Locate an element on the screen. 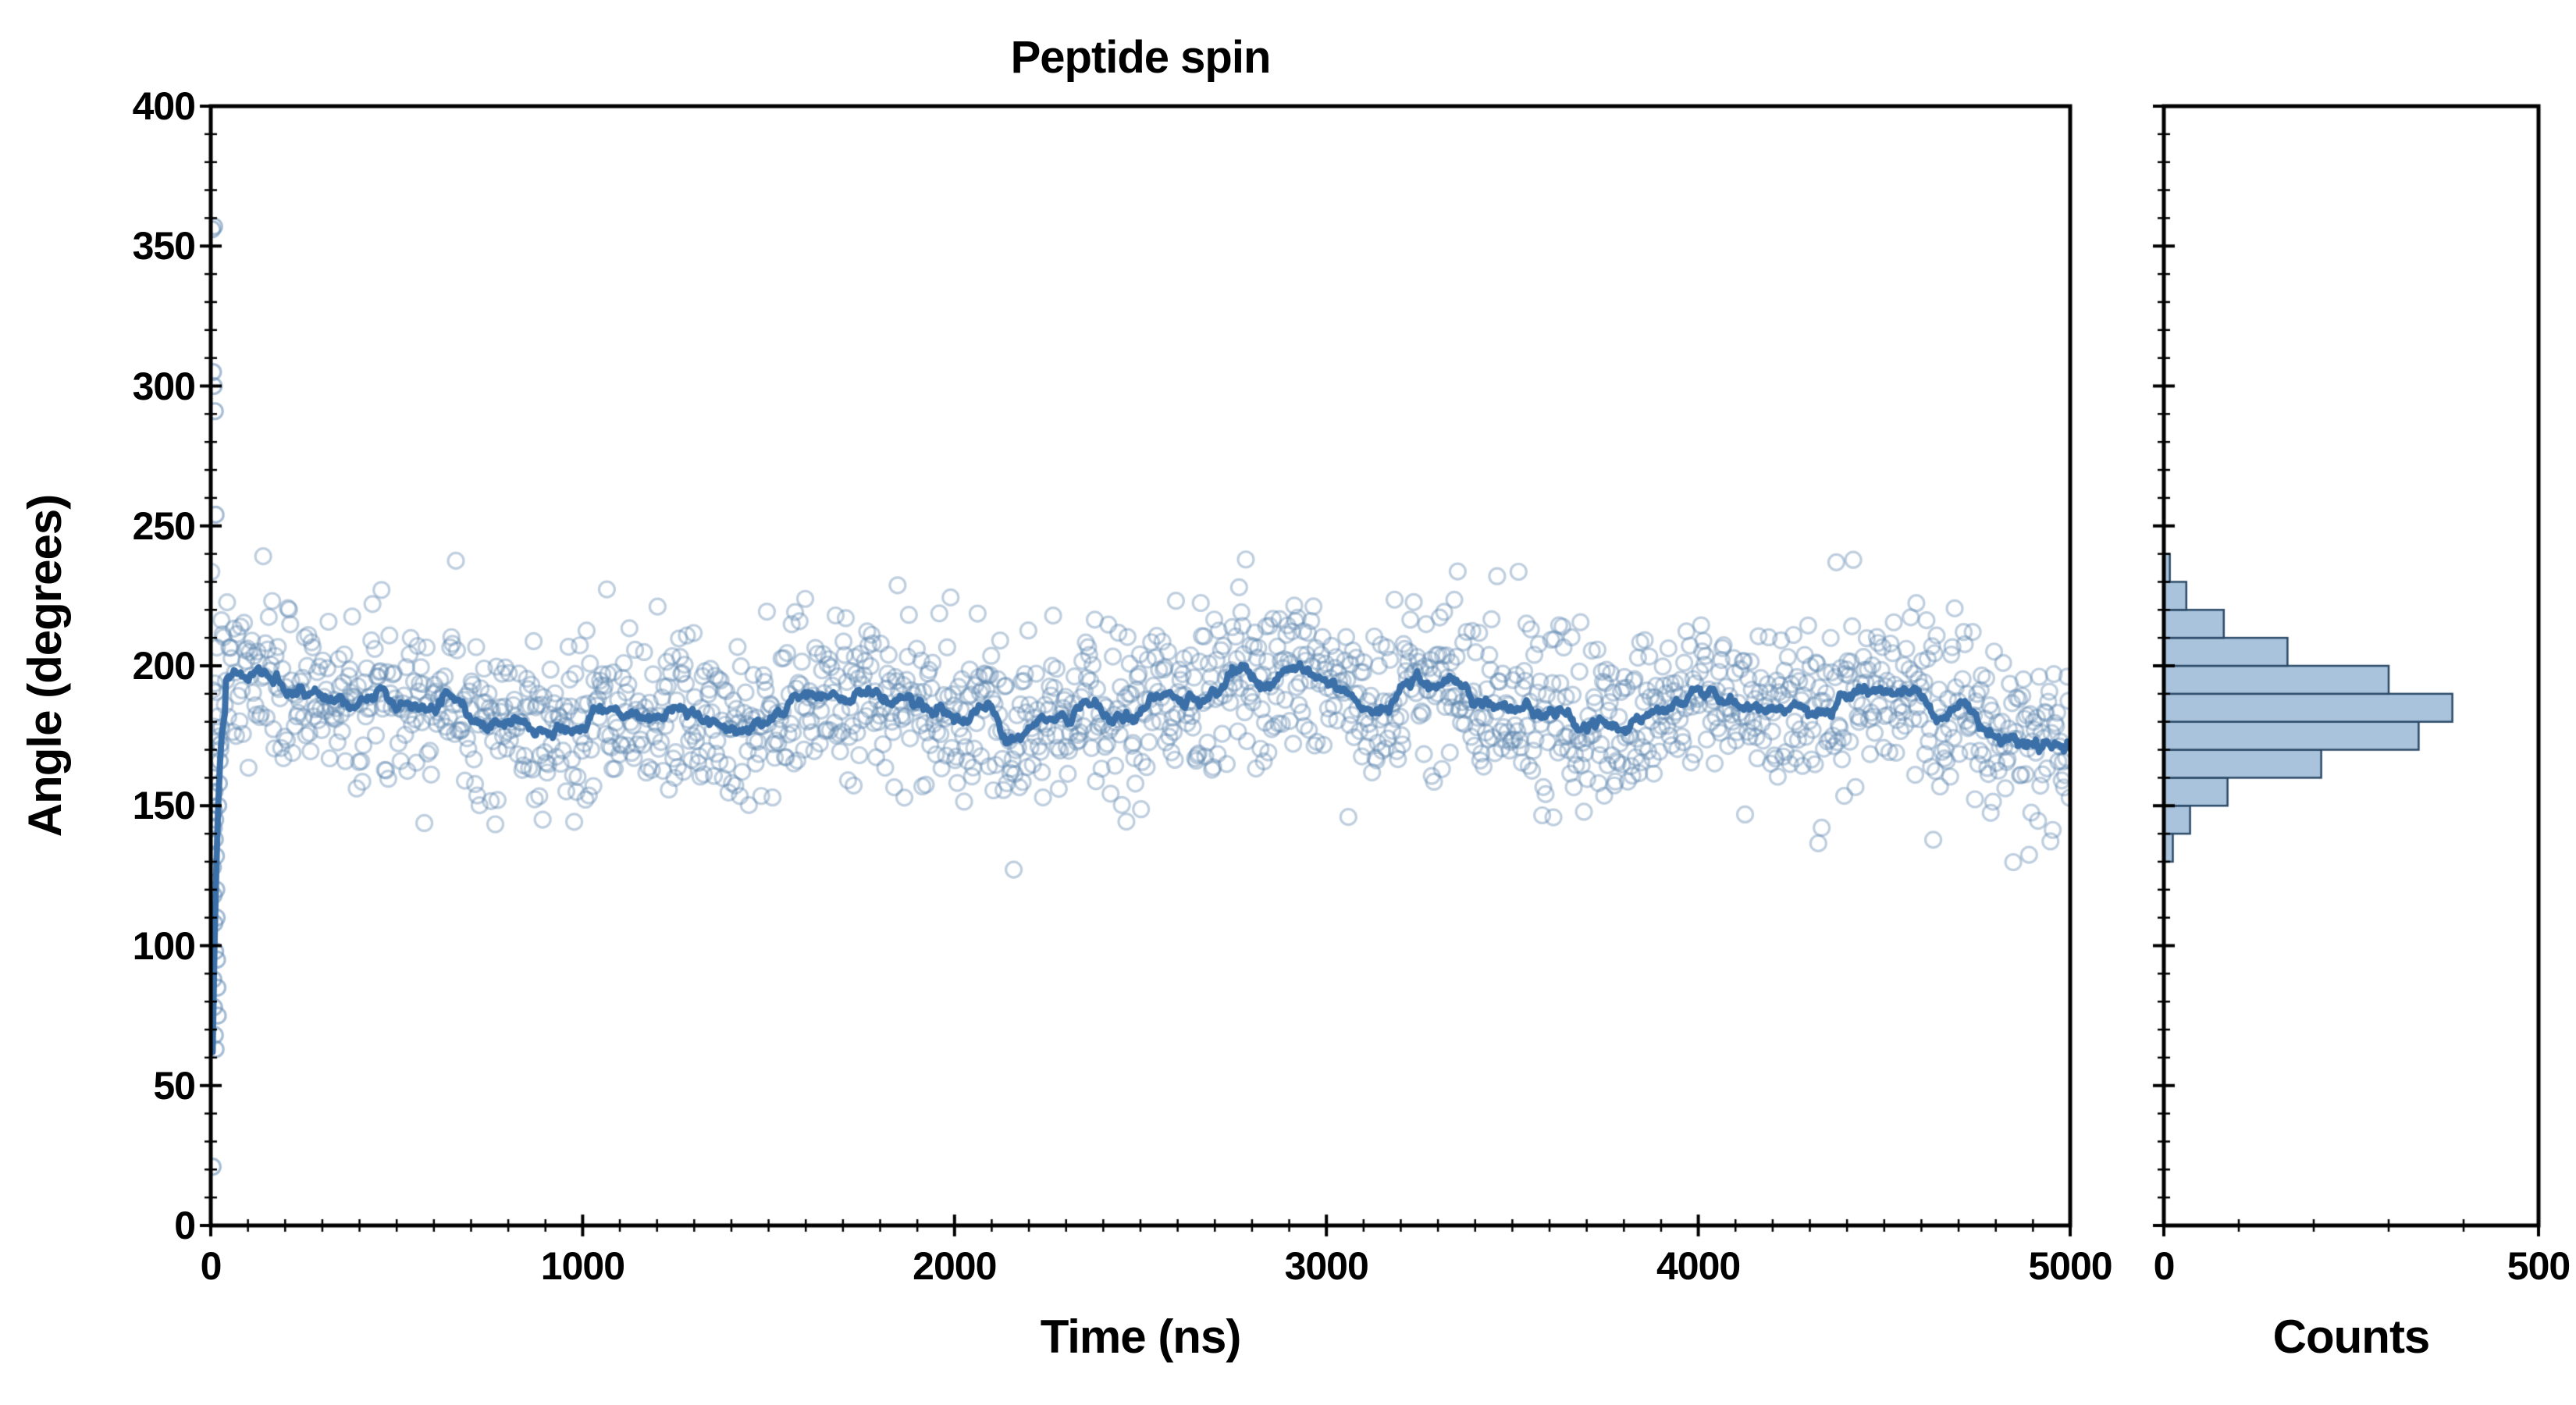 The width and height of the screenshot is (2576, 1405). hist-x-axis-label: Counts is located at coordinates (2351, 1337).